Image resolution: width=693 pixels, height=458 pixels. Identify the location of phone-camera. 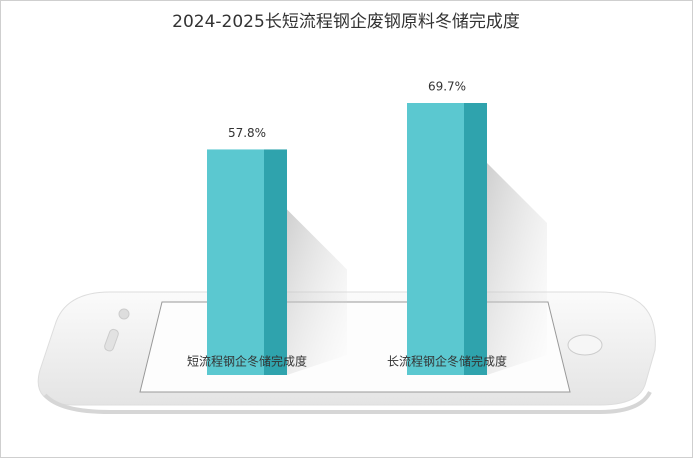
(124, 314).